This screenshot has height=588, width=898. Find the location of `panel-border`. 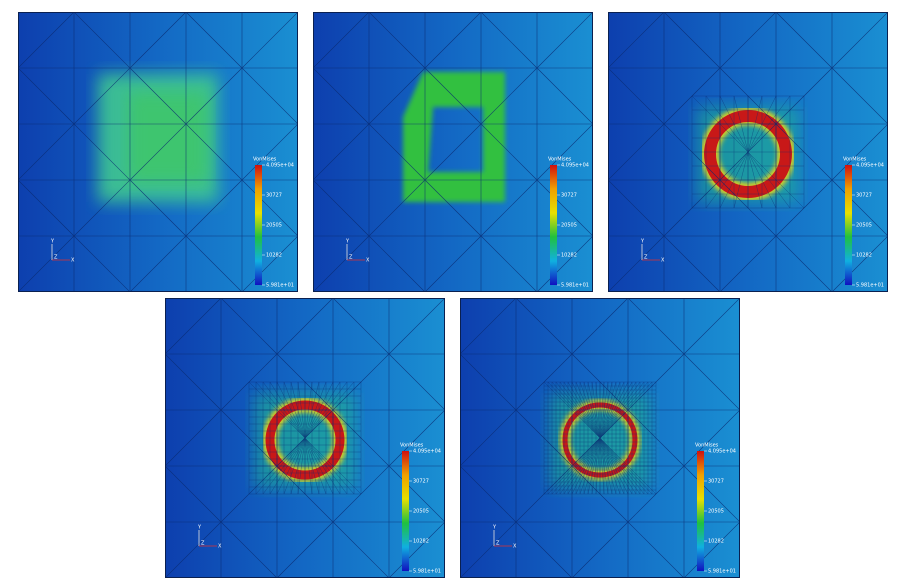

panel-border is located at coordinates (453, 152).